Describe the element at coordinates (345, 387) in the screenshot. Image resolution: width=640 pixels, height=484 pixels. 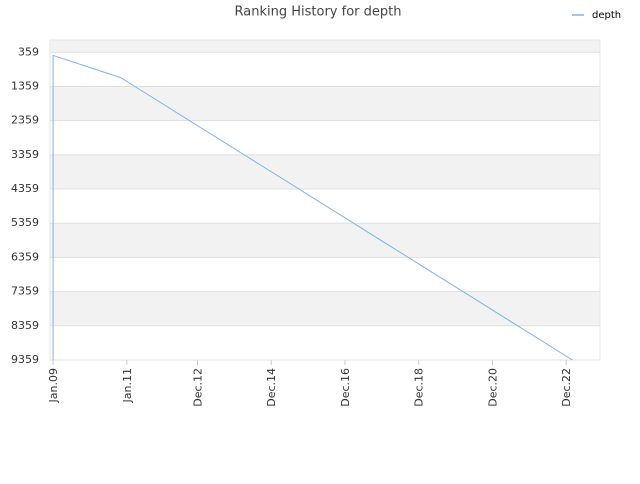
I see `x-tick-label: Dec.16` at that location.